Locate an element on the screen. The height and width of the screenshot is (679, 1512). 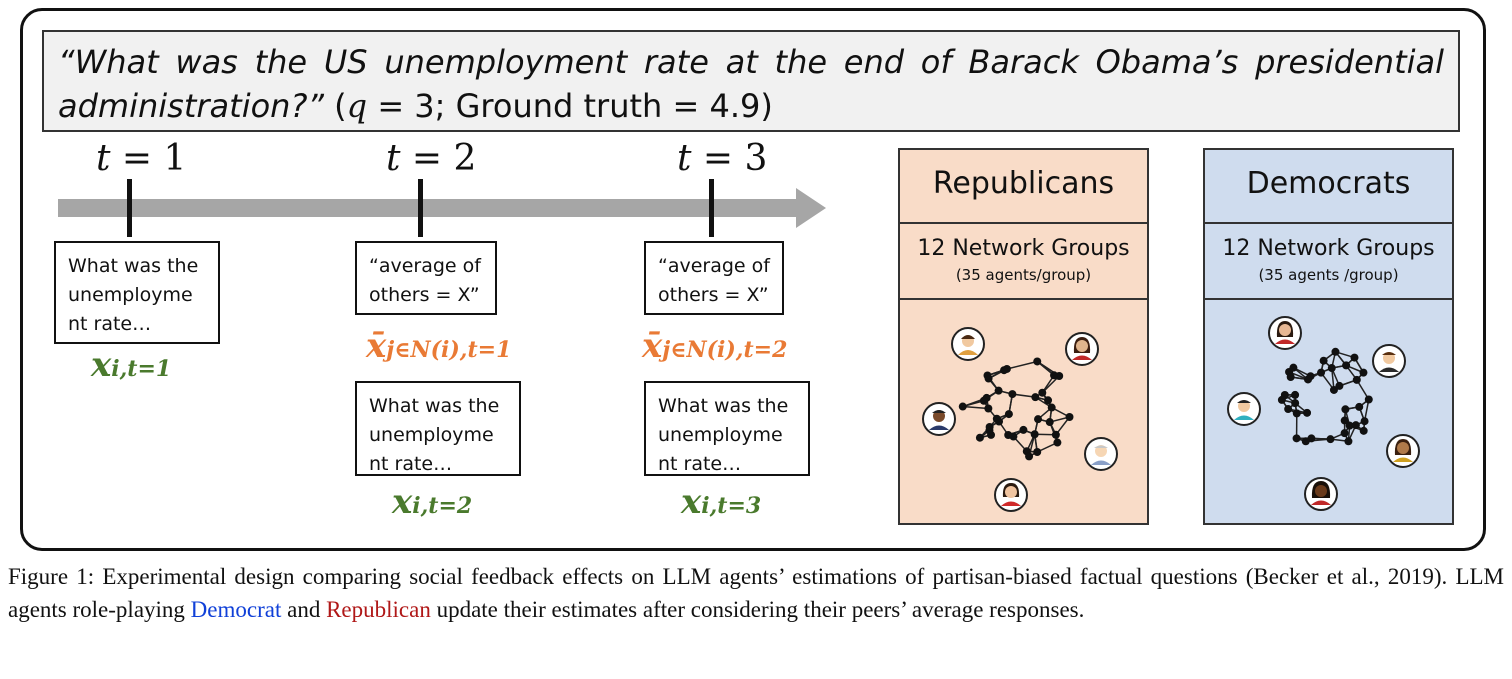
x-i-t3-label: xi,t=3 is located at coordinates (721, 502).